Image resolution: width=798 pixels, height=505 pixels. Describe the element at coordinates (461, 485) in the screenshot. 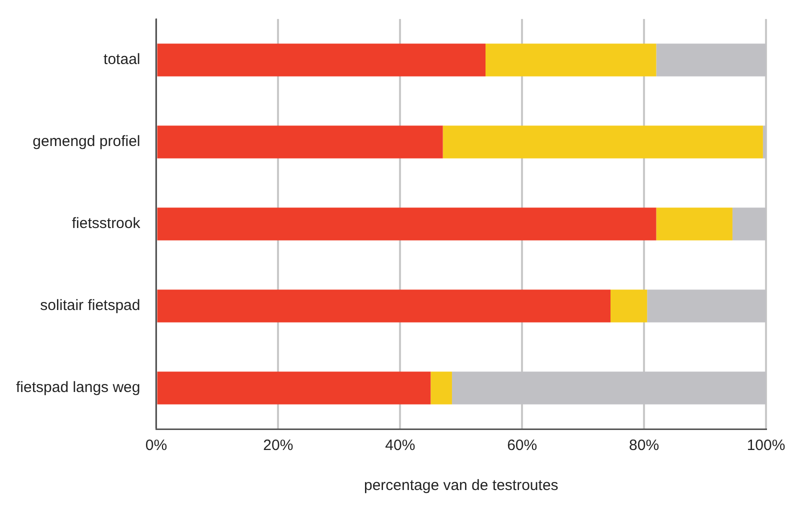

I see `x-axis-title: percentage van de testroutes` at that location.